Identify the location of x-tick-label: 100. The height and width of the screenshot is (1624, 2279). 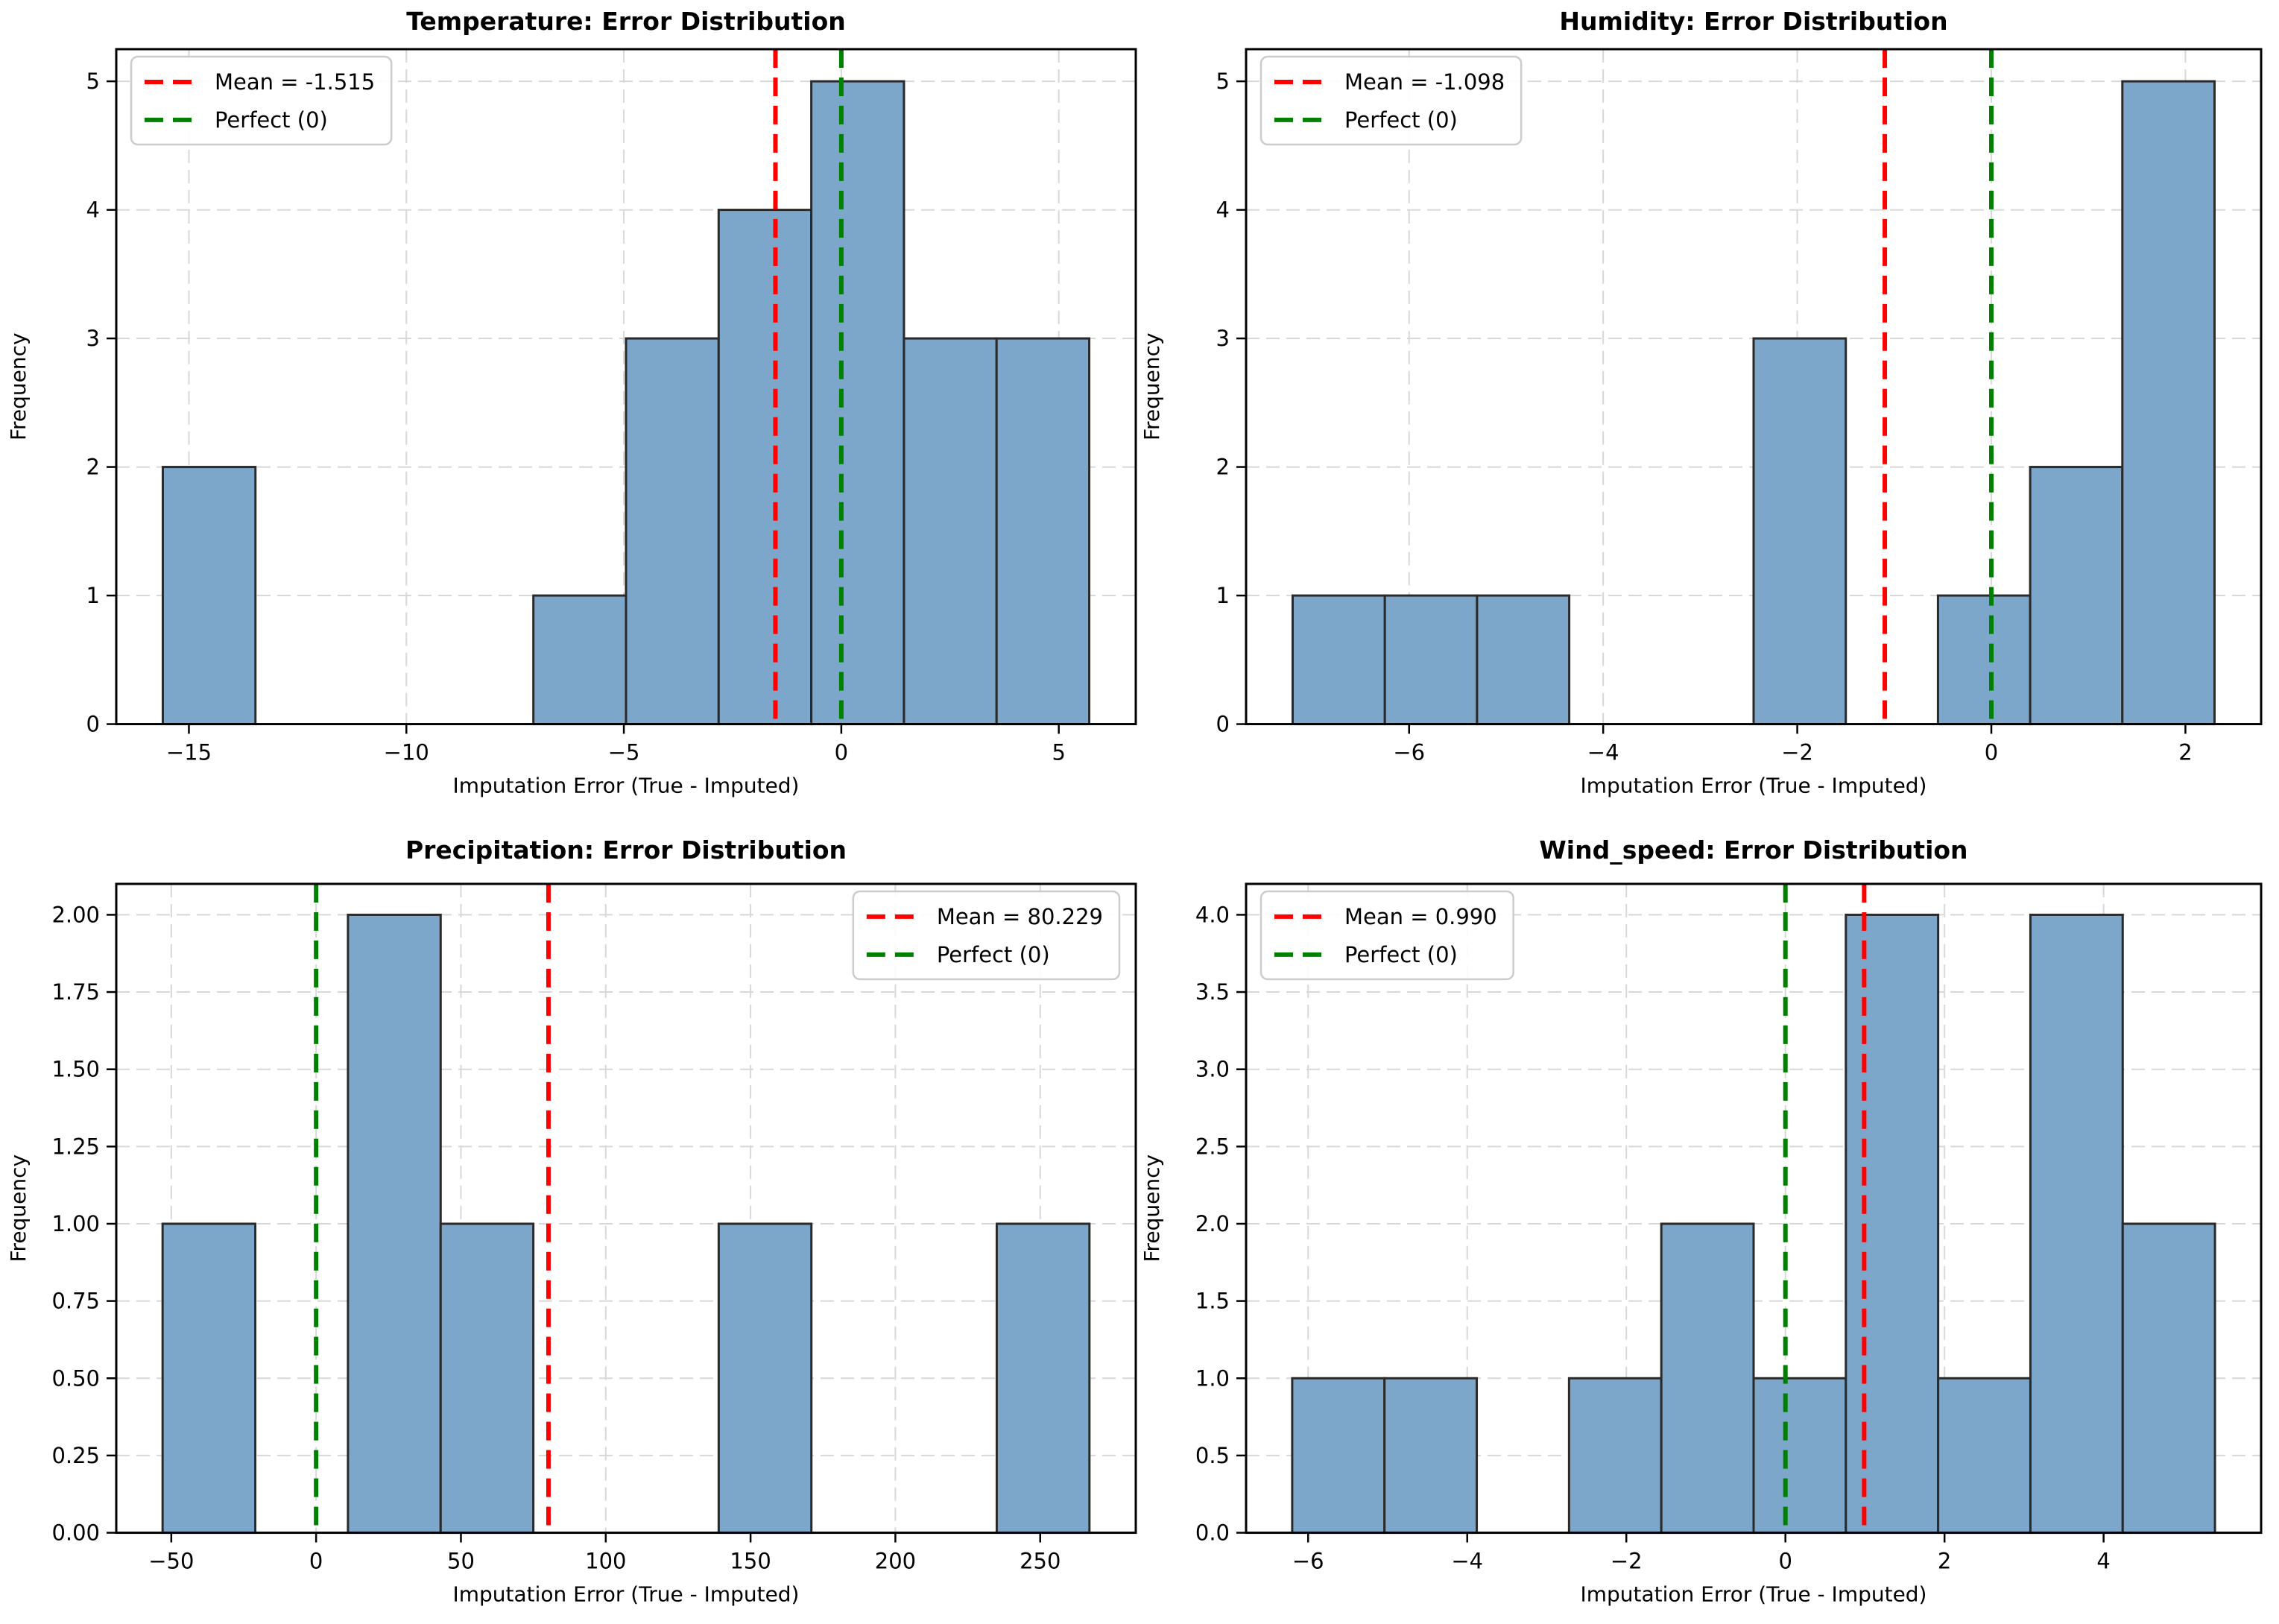
(605, 1560).